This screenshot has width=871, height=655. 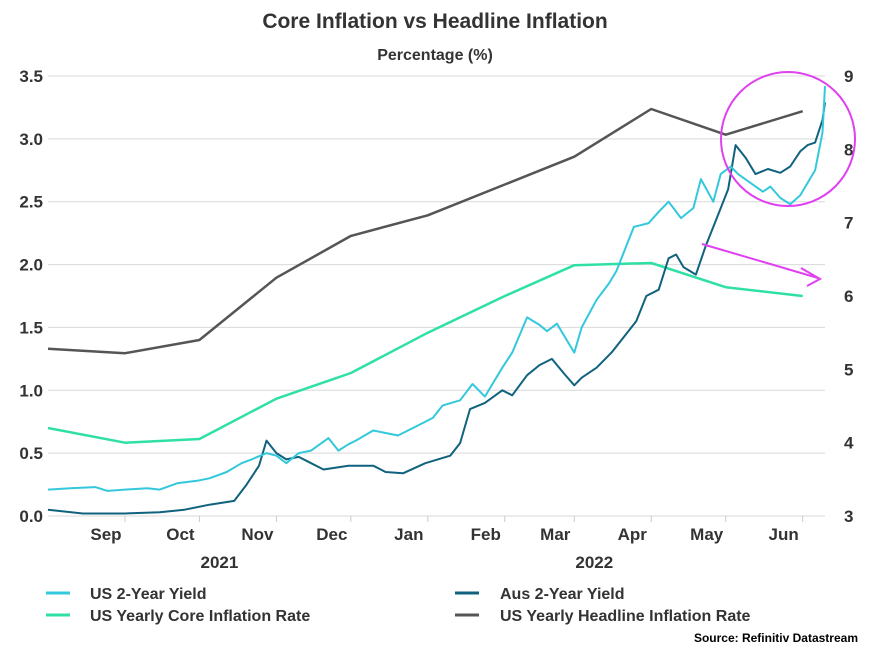 What do you see at coordinates (776, 638) in the screenshot?
I see `source-note: Source: Refinitiv Datastream` at bounding box center [776, 638].